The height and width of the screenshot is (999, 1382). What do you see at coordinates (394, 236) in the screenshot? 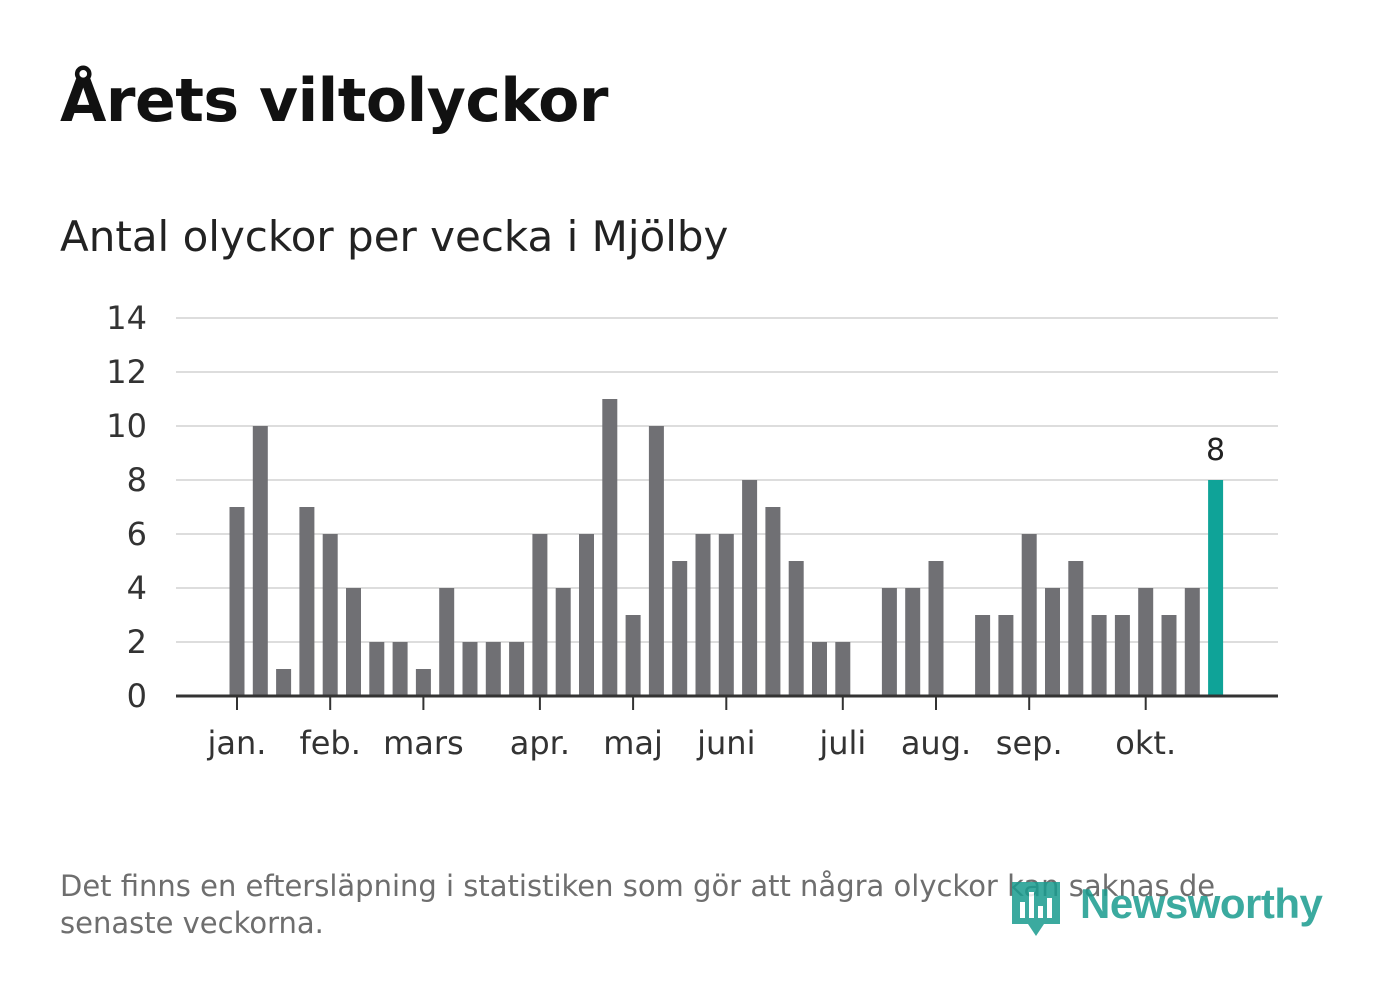
I see `chart-subtitle: Antal olyckor per vecka i Mjölby` at bounding box center [394, 236].